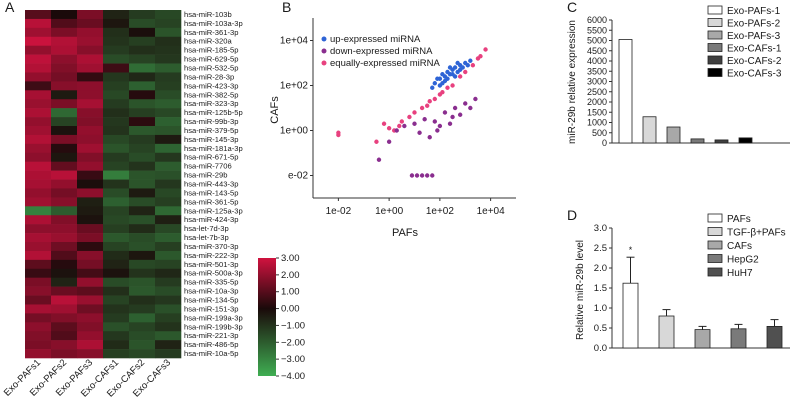 This screenshot has height=406, width=796. I want to click on scatter-y-tick-label: 1e+00, so click(294, 131).